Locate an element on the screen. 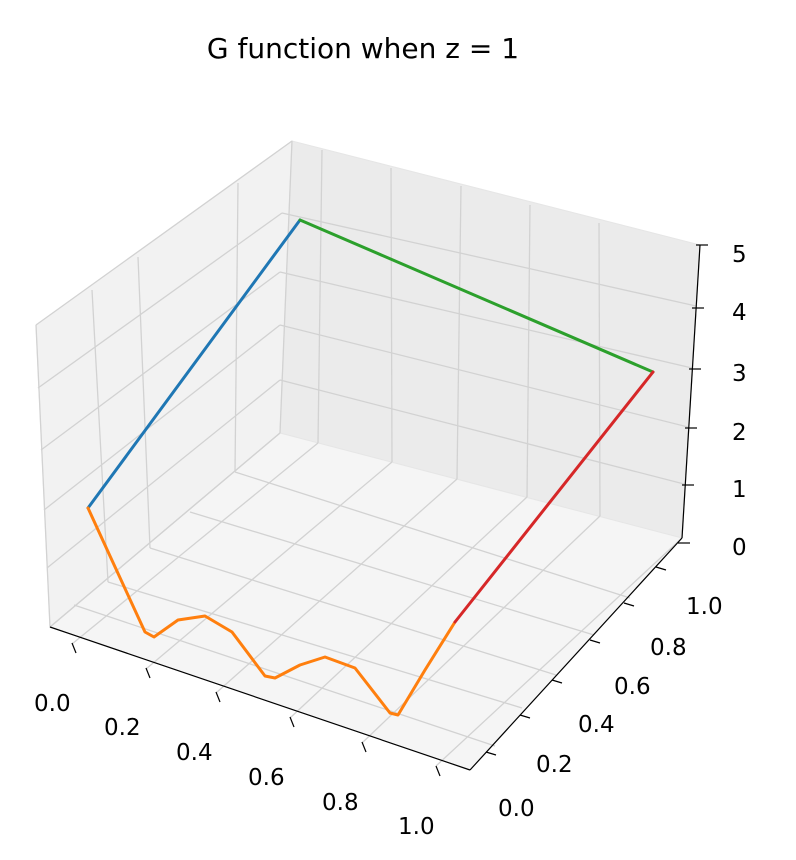 This screenshot has height=860, width=796. x-tick-labels: 0.0 0.2 0.4 0.6 0.8 1.0 is located at coordinates (234, 765).